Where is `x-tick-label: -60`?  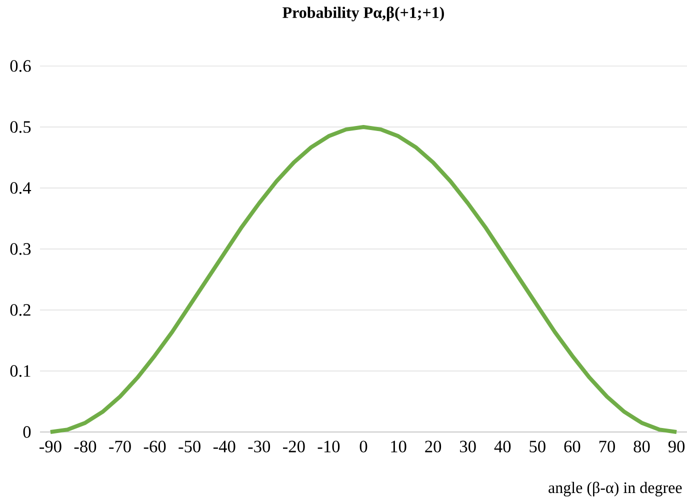
x-tick-label: -60 is located at coordinates (155, 446).